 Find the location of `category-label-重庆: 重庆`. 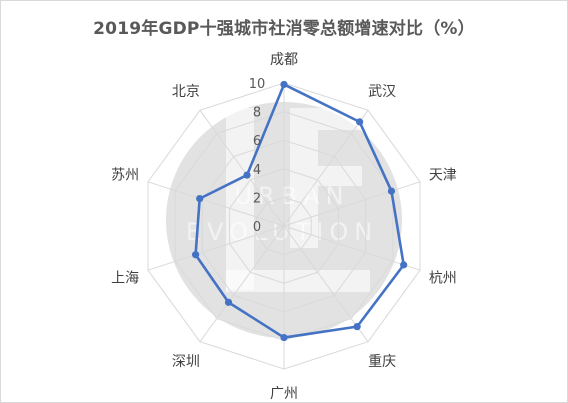

category-label-重庆: 重庆 is located at coordinates (382, 362).